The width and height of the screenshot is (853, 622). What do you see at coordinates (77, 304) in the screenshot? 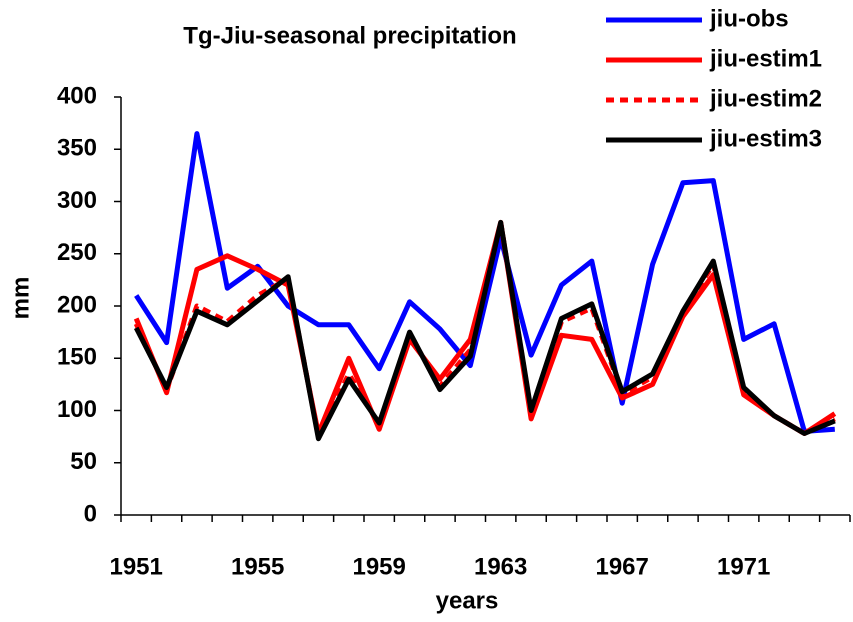
I see `y-tick-label: 200` at bounding box center [77, 304].